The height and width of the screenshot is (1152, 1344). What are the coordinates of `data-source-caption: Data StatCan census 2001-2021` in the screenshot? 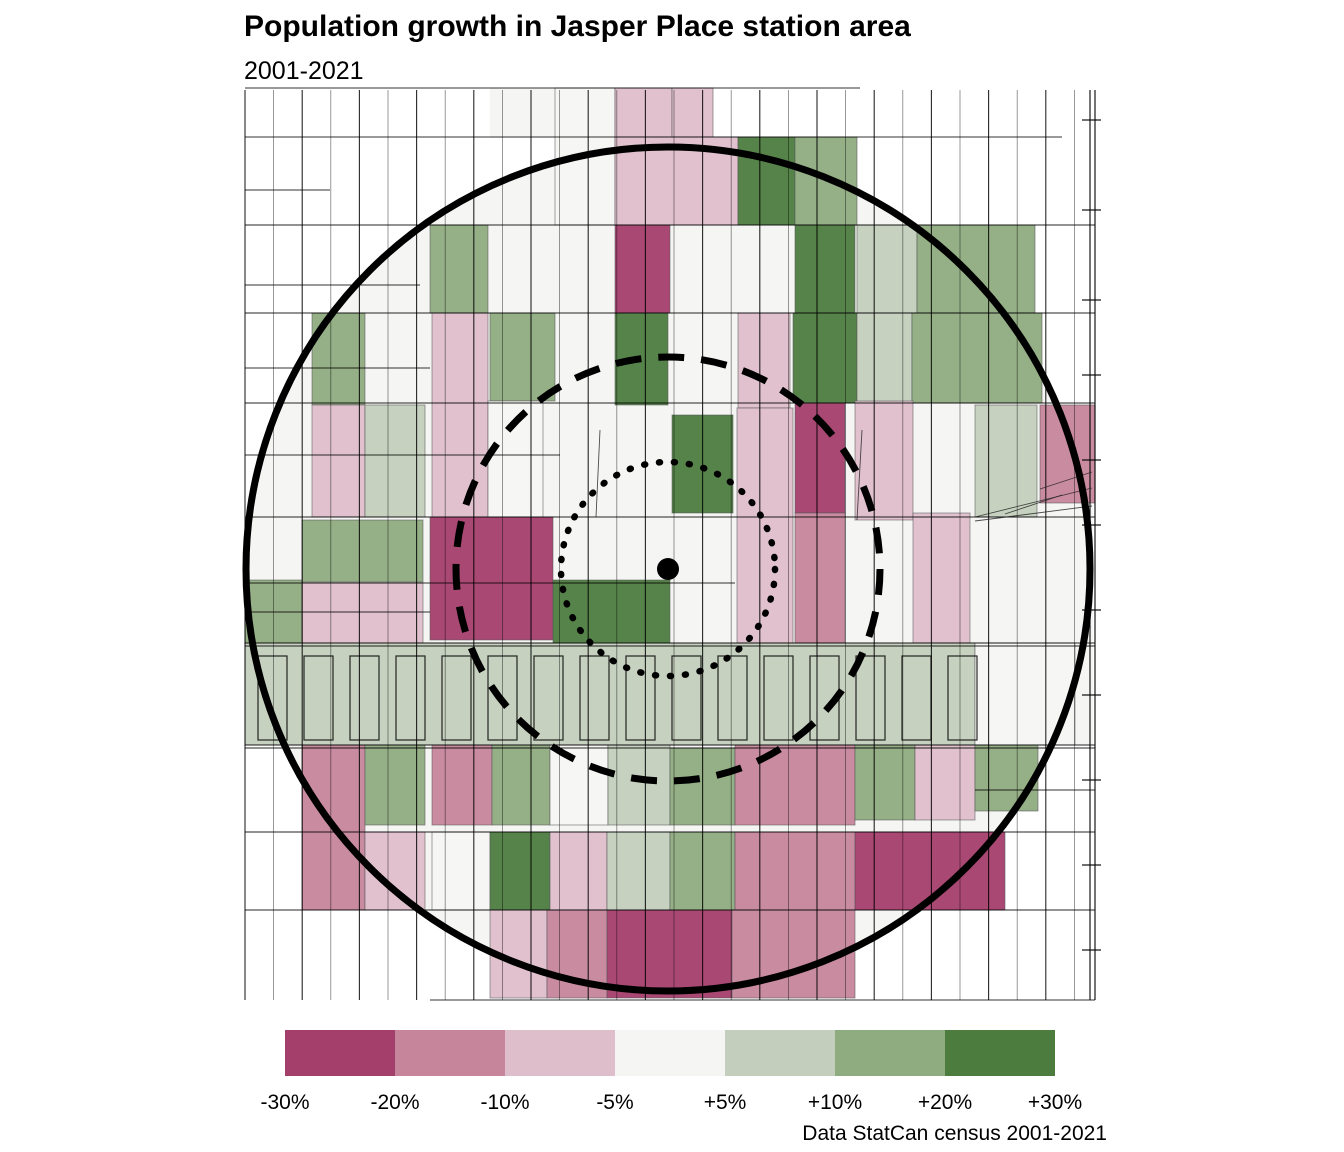 It's located at (954, 1133).